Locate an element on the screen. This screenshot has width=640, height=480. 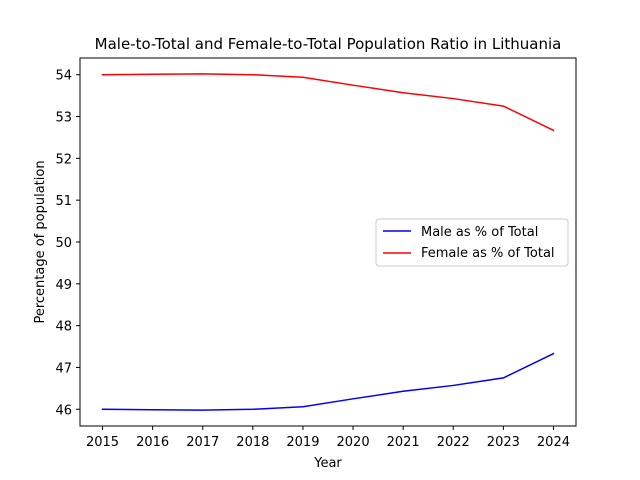
x-tick-label: 2017 is located at coordinates (202, 442).